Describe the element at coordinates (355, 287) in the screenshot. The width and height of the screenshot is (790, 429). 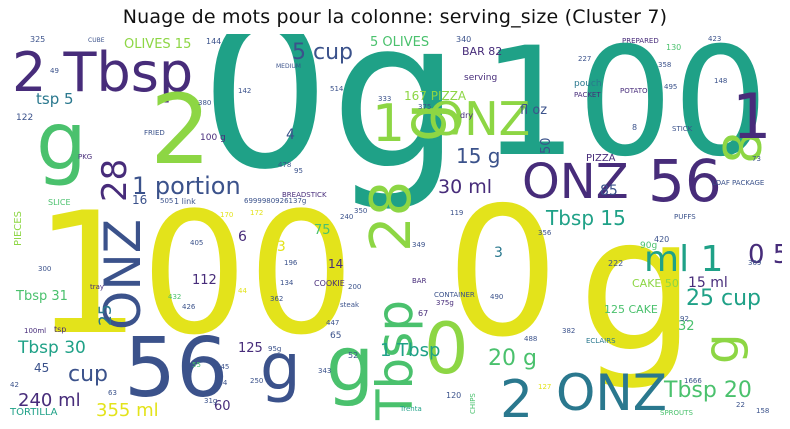
I see `word: 200` at that location.